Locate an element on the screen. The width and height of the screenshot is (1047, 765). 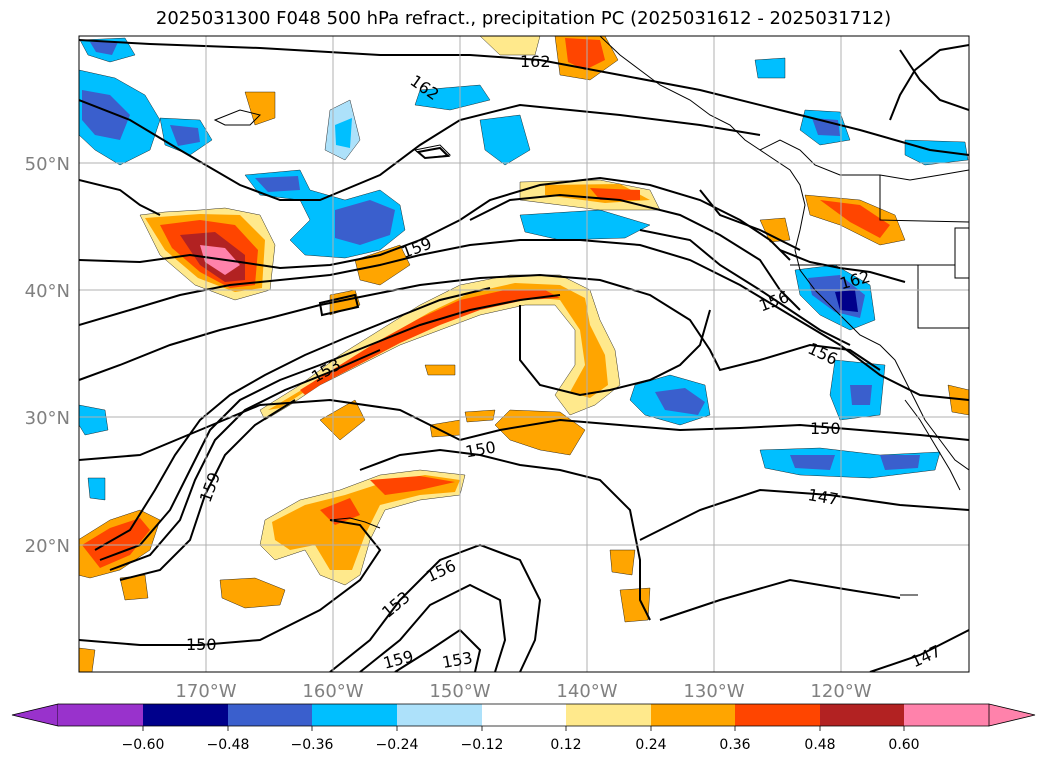
colorbar-tick-label: −0.36 is located at coordinates (312, 745).